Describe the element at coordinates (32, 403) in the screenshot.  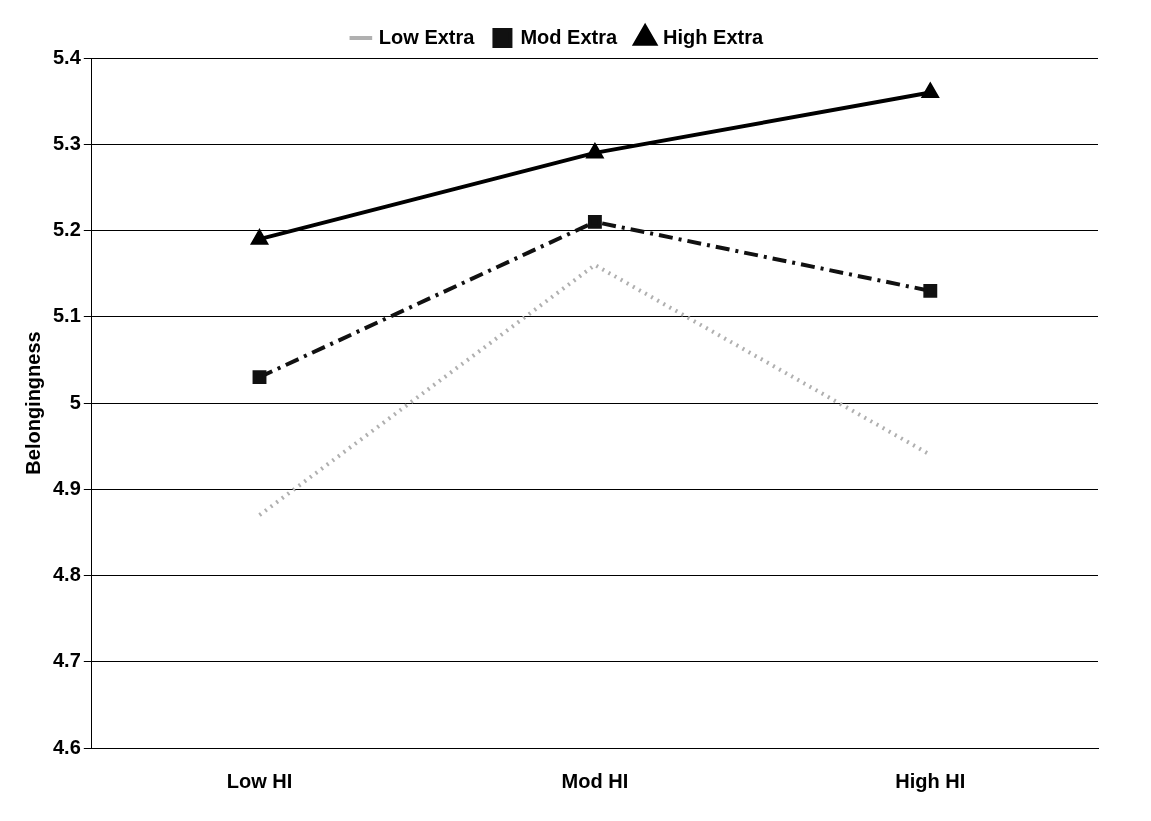
I see `y-axis-title: Belongingness` at that location.